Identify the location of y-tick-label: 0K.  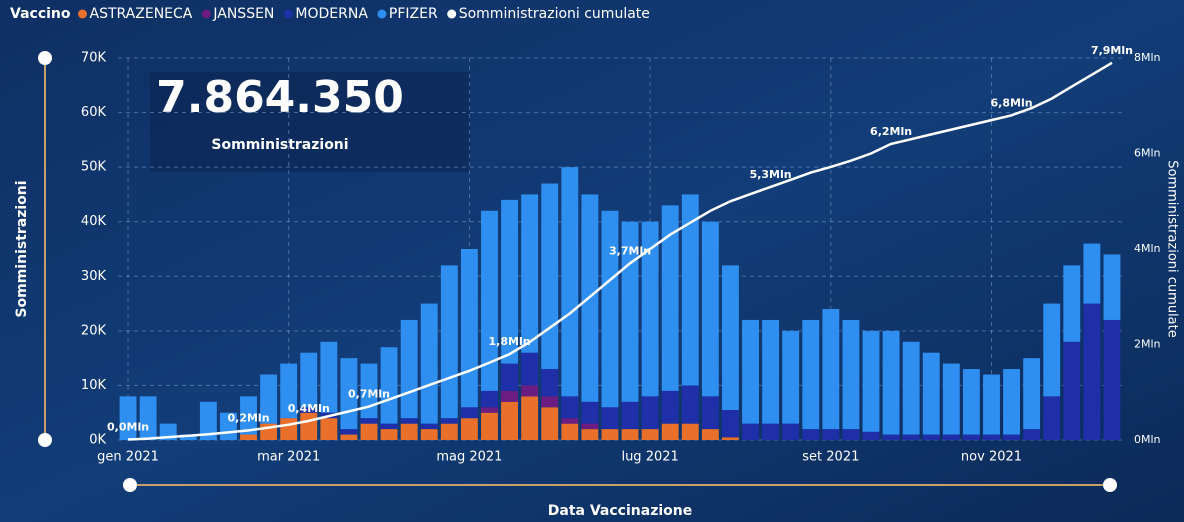
(97, 440).